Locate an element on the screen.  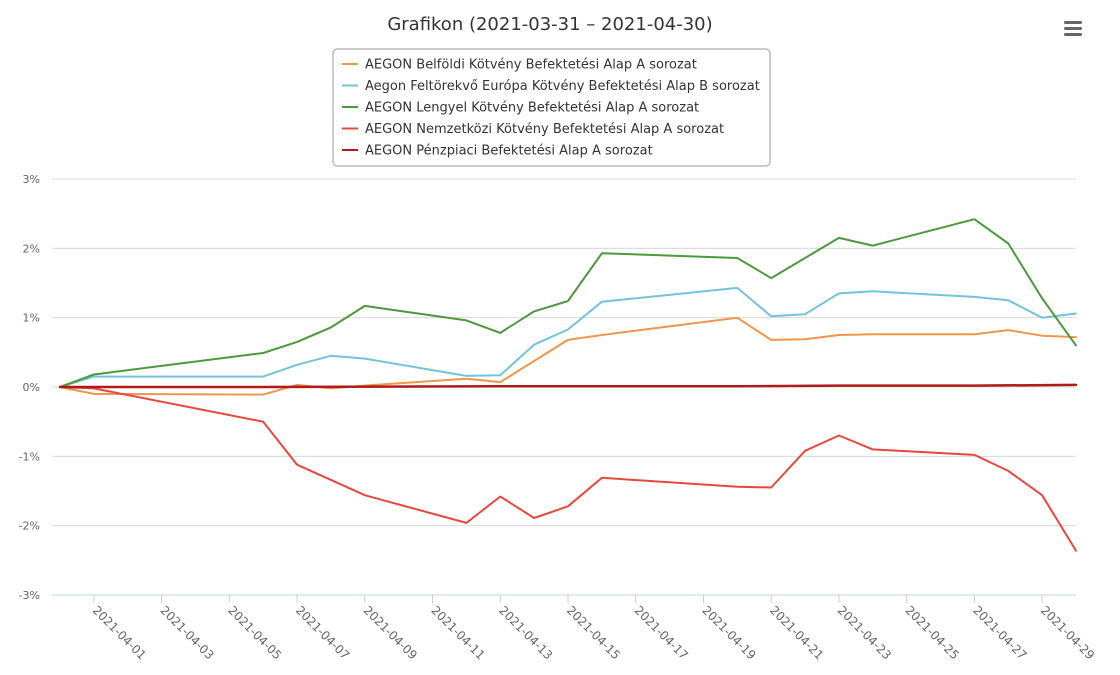
x-tick-label: 2021-04-27 is located at coordinates (999, 632).